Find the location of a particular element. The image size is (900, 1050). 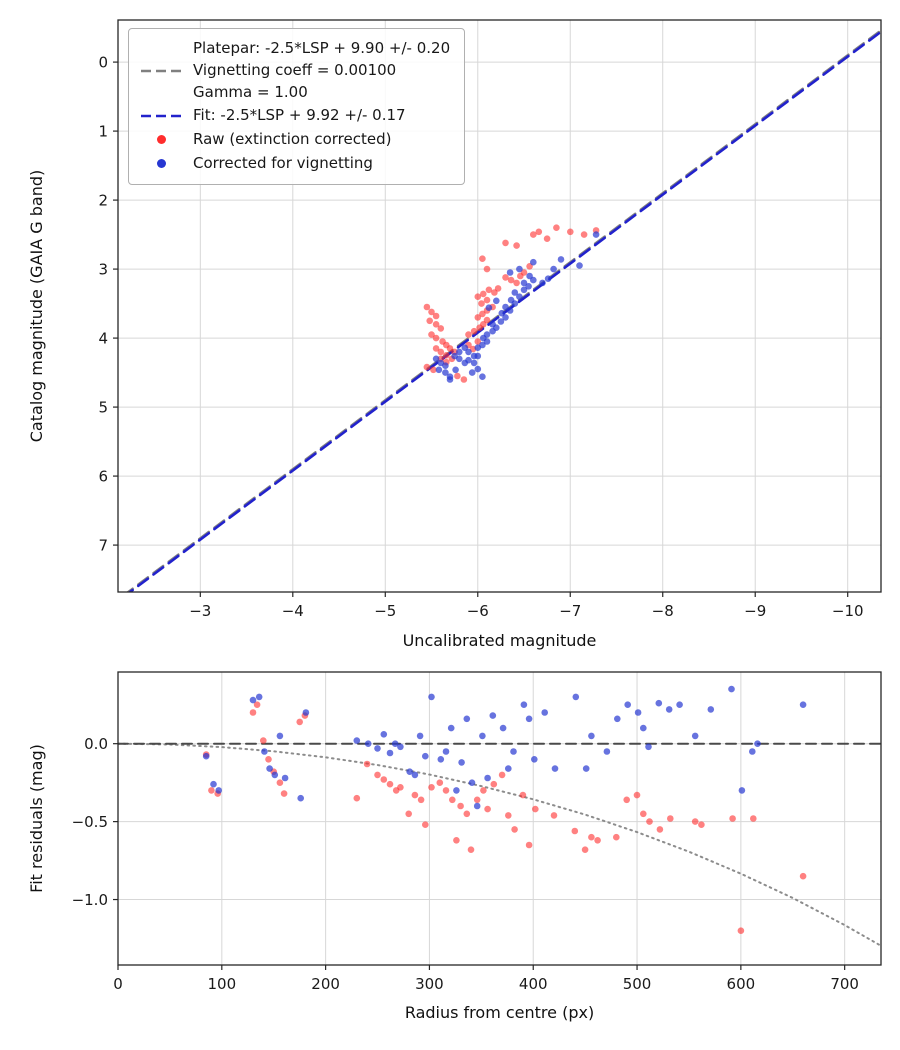

y-tick-label: 0.0 is located at coordinates (96, 744).